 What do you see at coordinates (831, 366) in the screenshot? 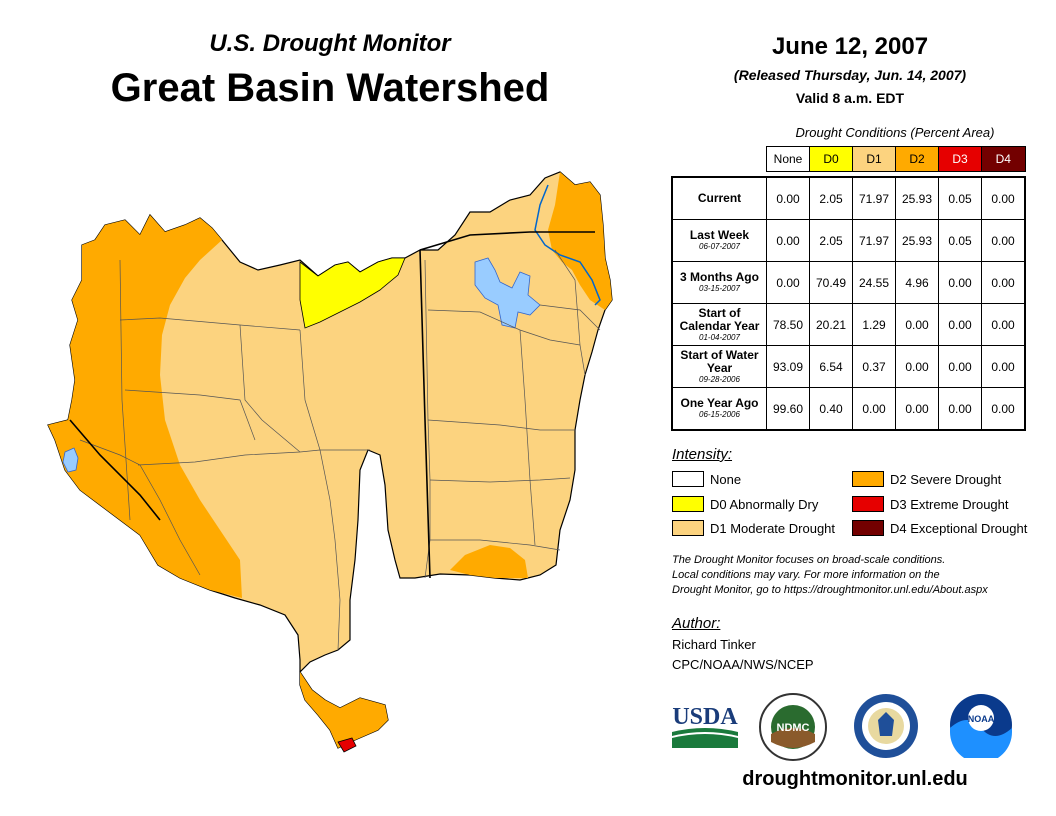
I see `table-cell: 6.54` at bounding box center [831, 366].